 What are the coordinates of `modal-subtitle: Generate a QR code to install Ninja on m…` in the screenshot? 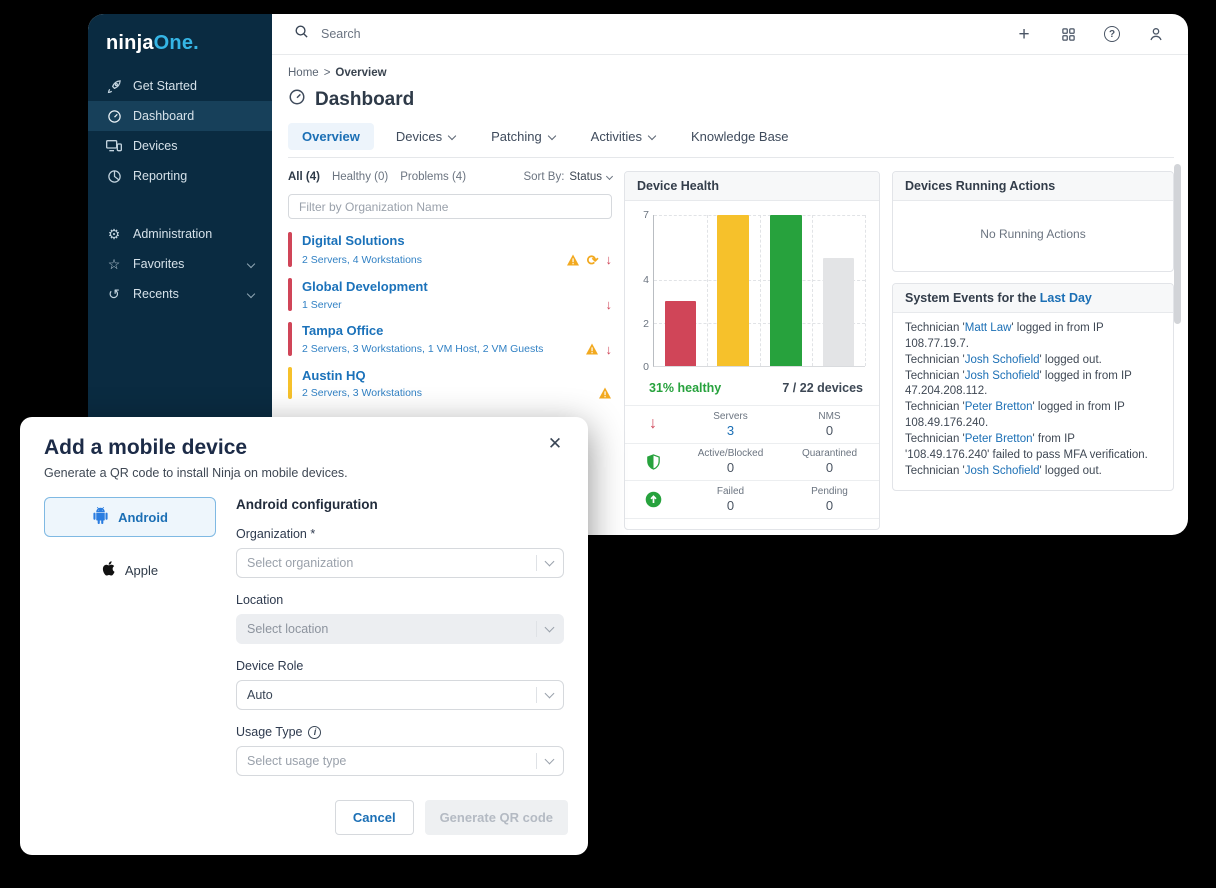 It's located at (196, 473).